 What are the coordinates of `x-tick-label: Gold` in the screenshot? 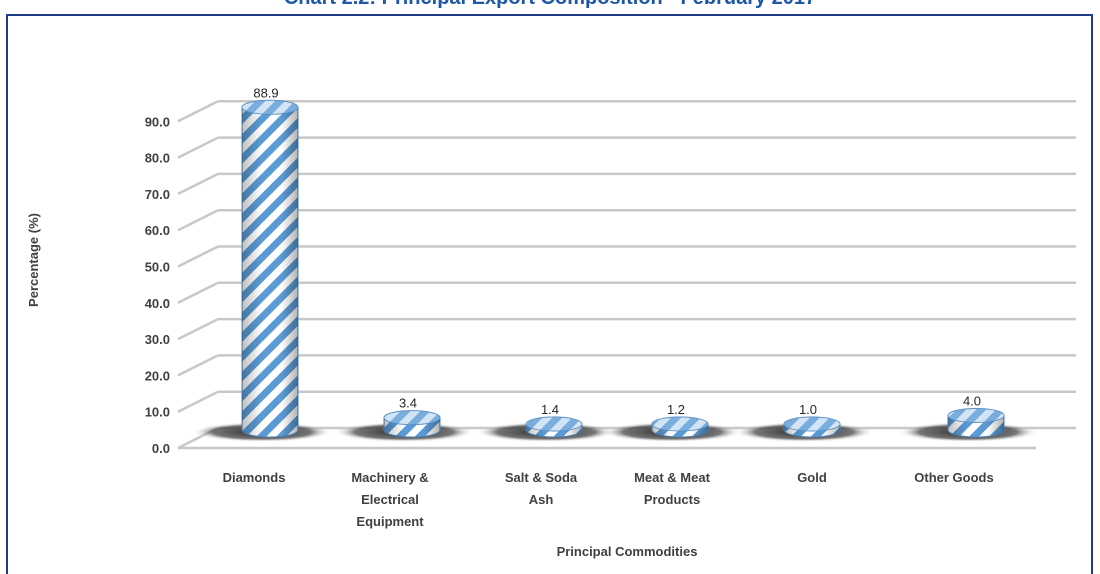 It's located at (812, 477).